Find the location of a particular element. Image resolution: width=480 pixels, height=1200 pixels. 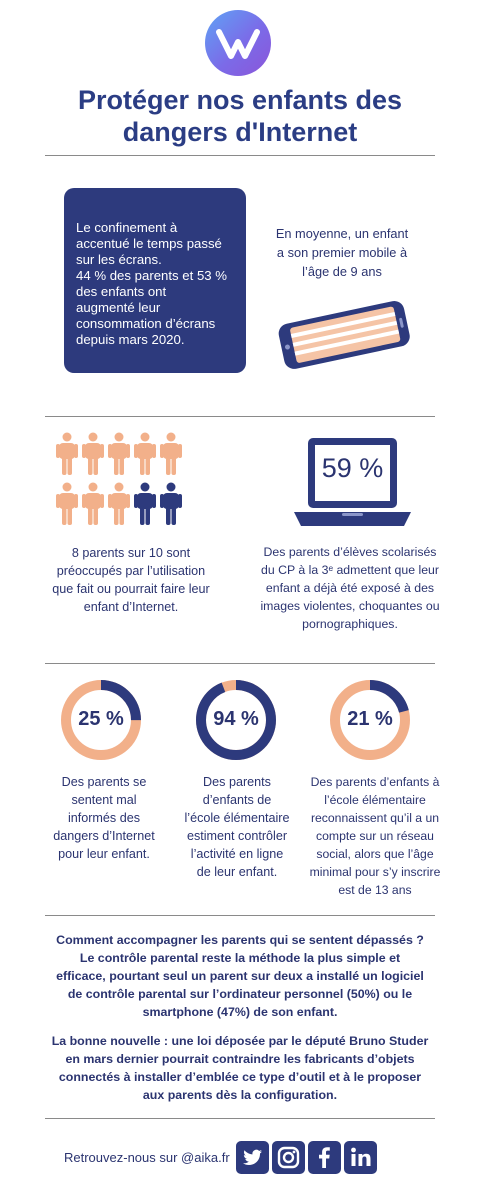

ring-value: 21 % is located at coordinates (370, 719).